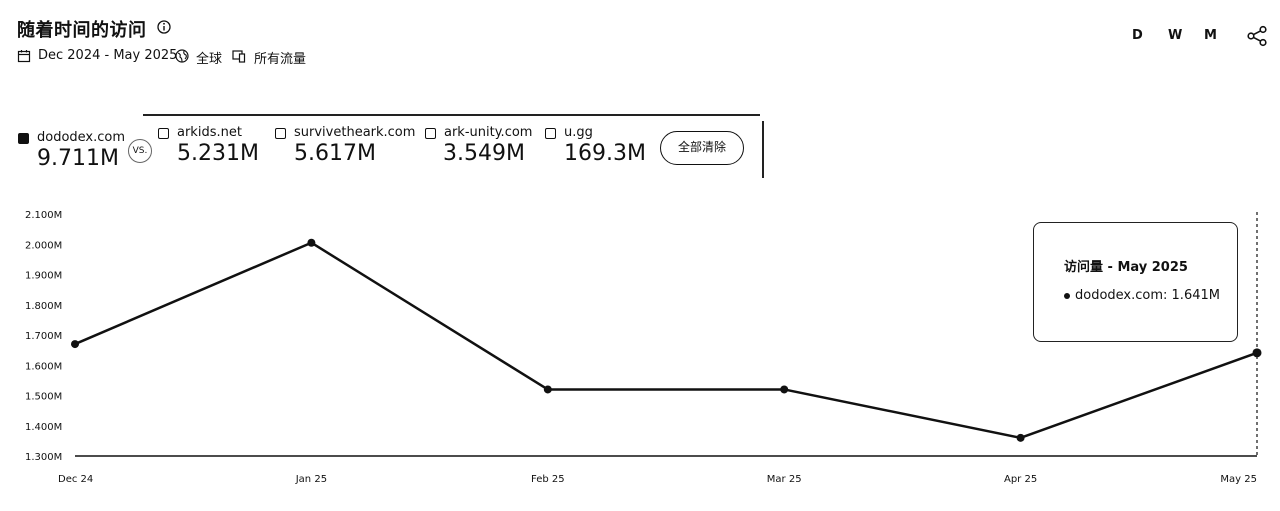 The image size is (1280, 511). I want to click on competitor-value-survivetheark: 5.617M, so click(335, 153).